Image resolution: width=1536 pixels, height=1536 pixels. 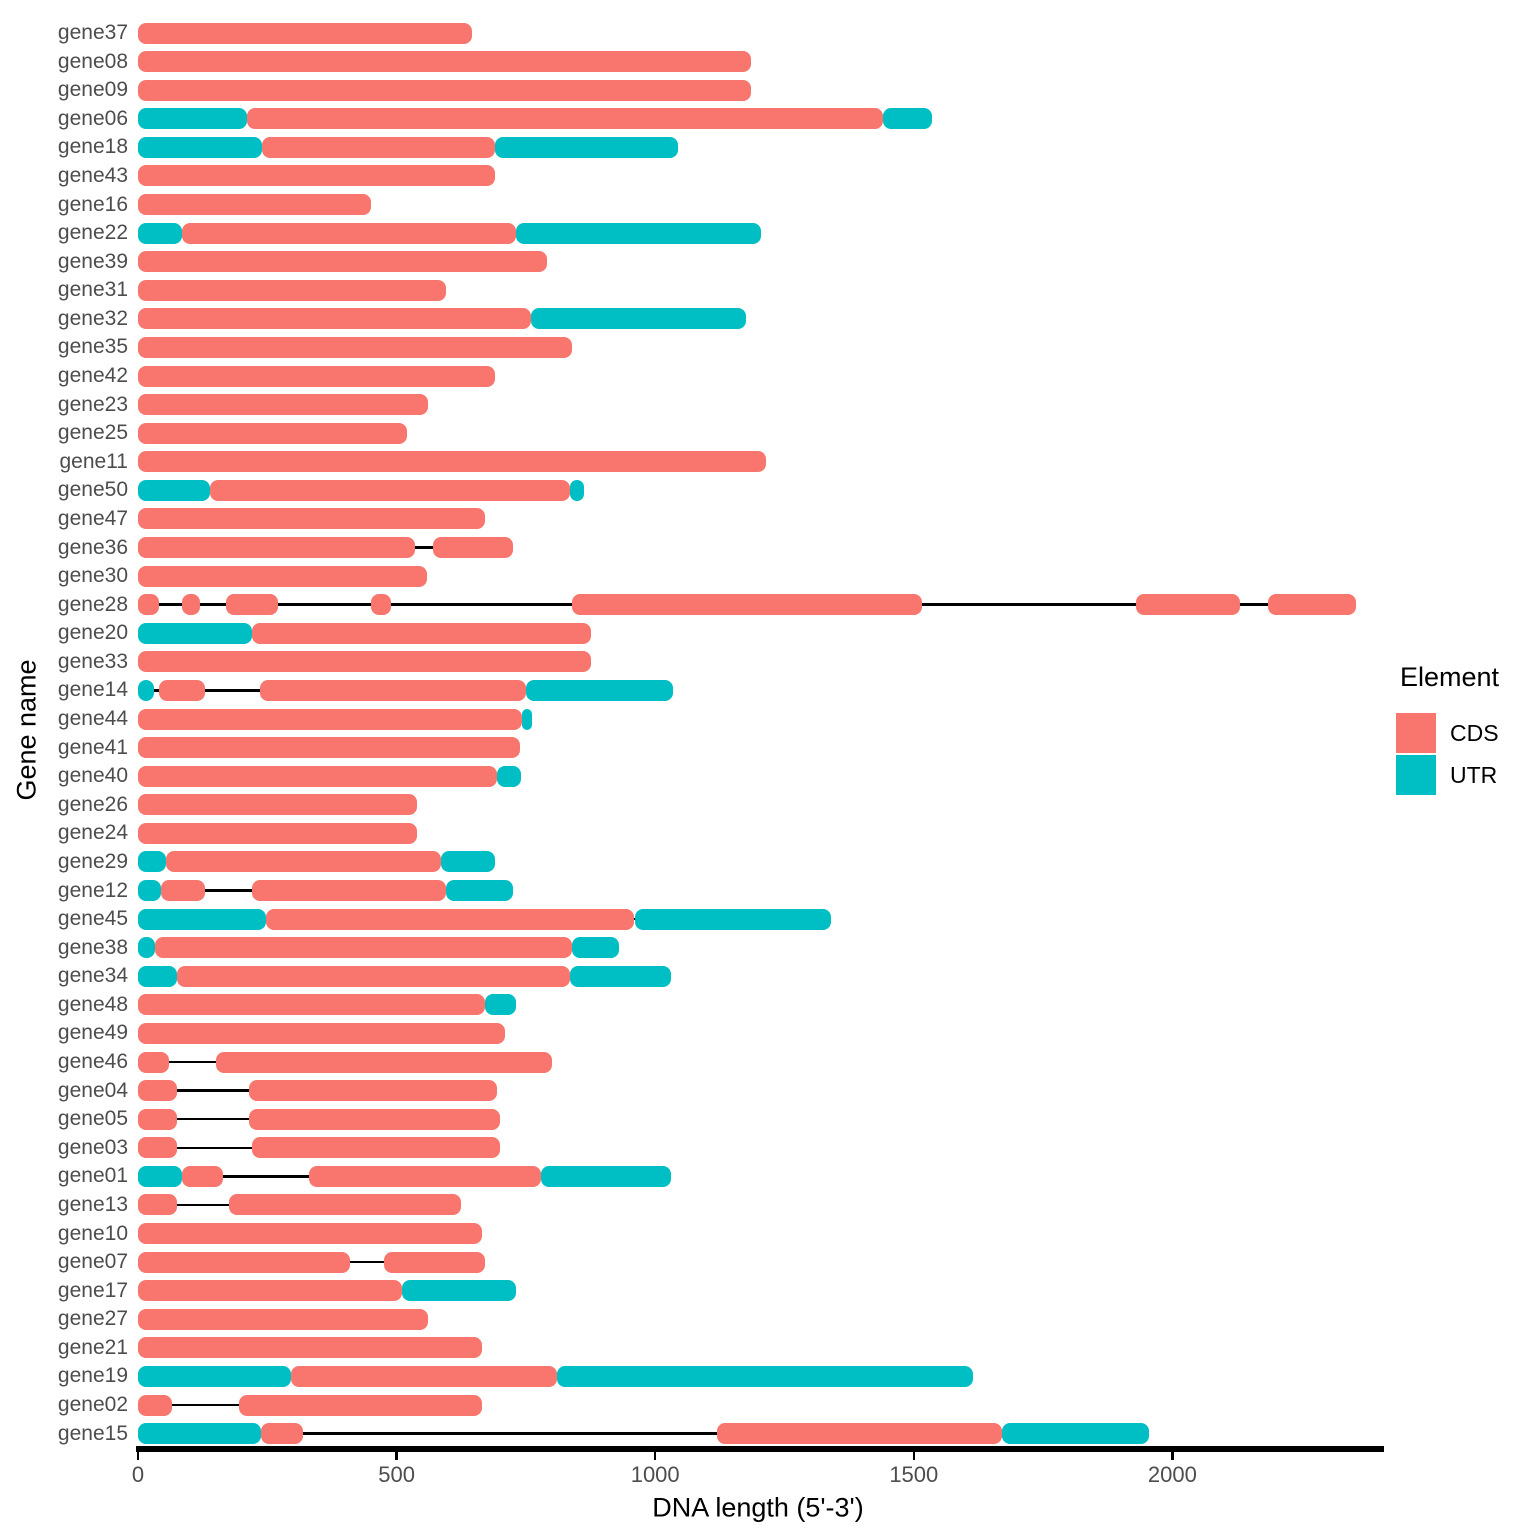 What do you see at coordinates (92, 175) in the screenshot?
I see `gene-label: gene43` at bounding box center [92, 175].